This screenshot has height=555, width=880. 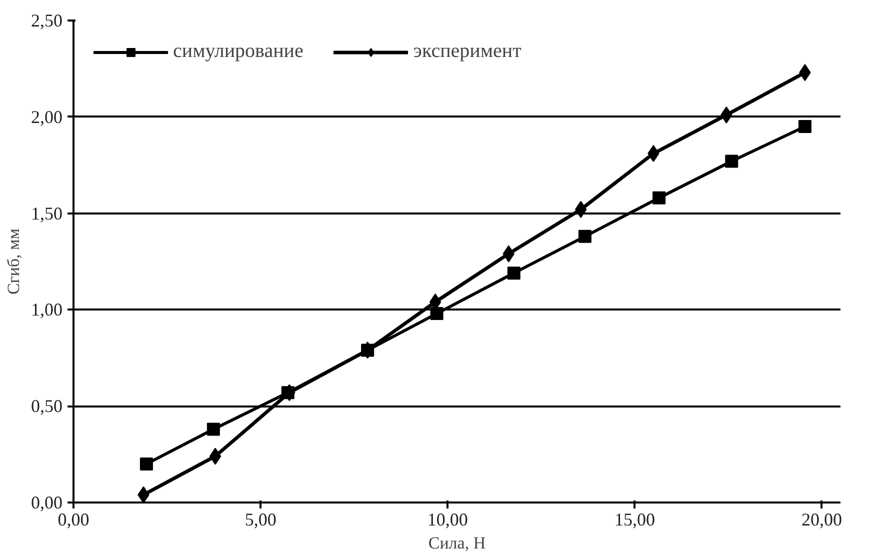 I want to click on y-tick-label: 2,50, so click(x=46, y=20).